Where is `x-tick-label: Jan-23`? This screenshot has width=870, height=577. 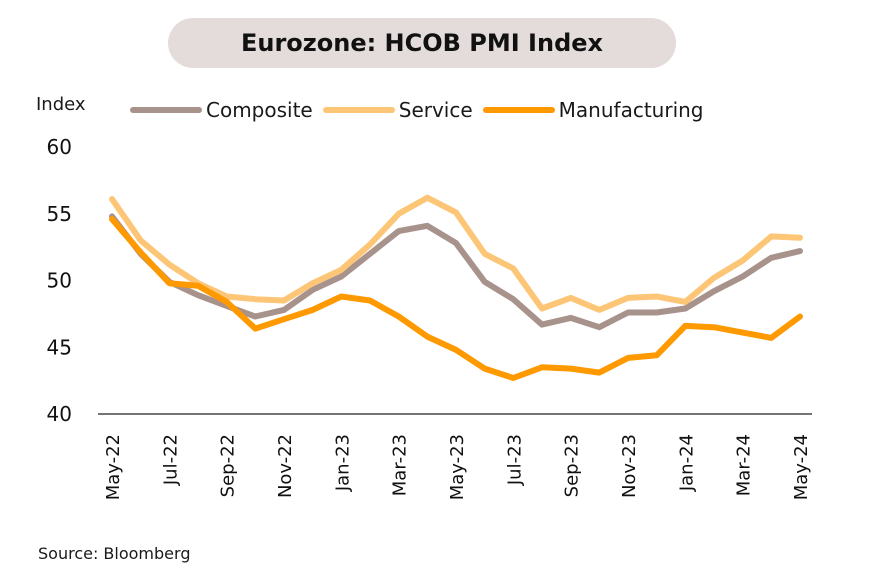
x-tick-label: Jan-23 is located at coordinates (342, 463).